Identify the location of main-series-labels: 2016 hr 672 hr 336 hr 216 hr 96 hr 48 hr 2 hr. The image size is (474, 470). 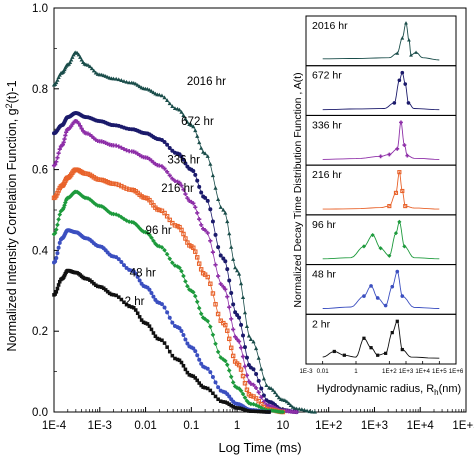
(175, 192).